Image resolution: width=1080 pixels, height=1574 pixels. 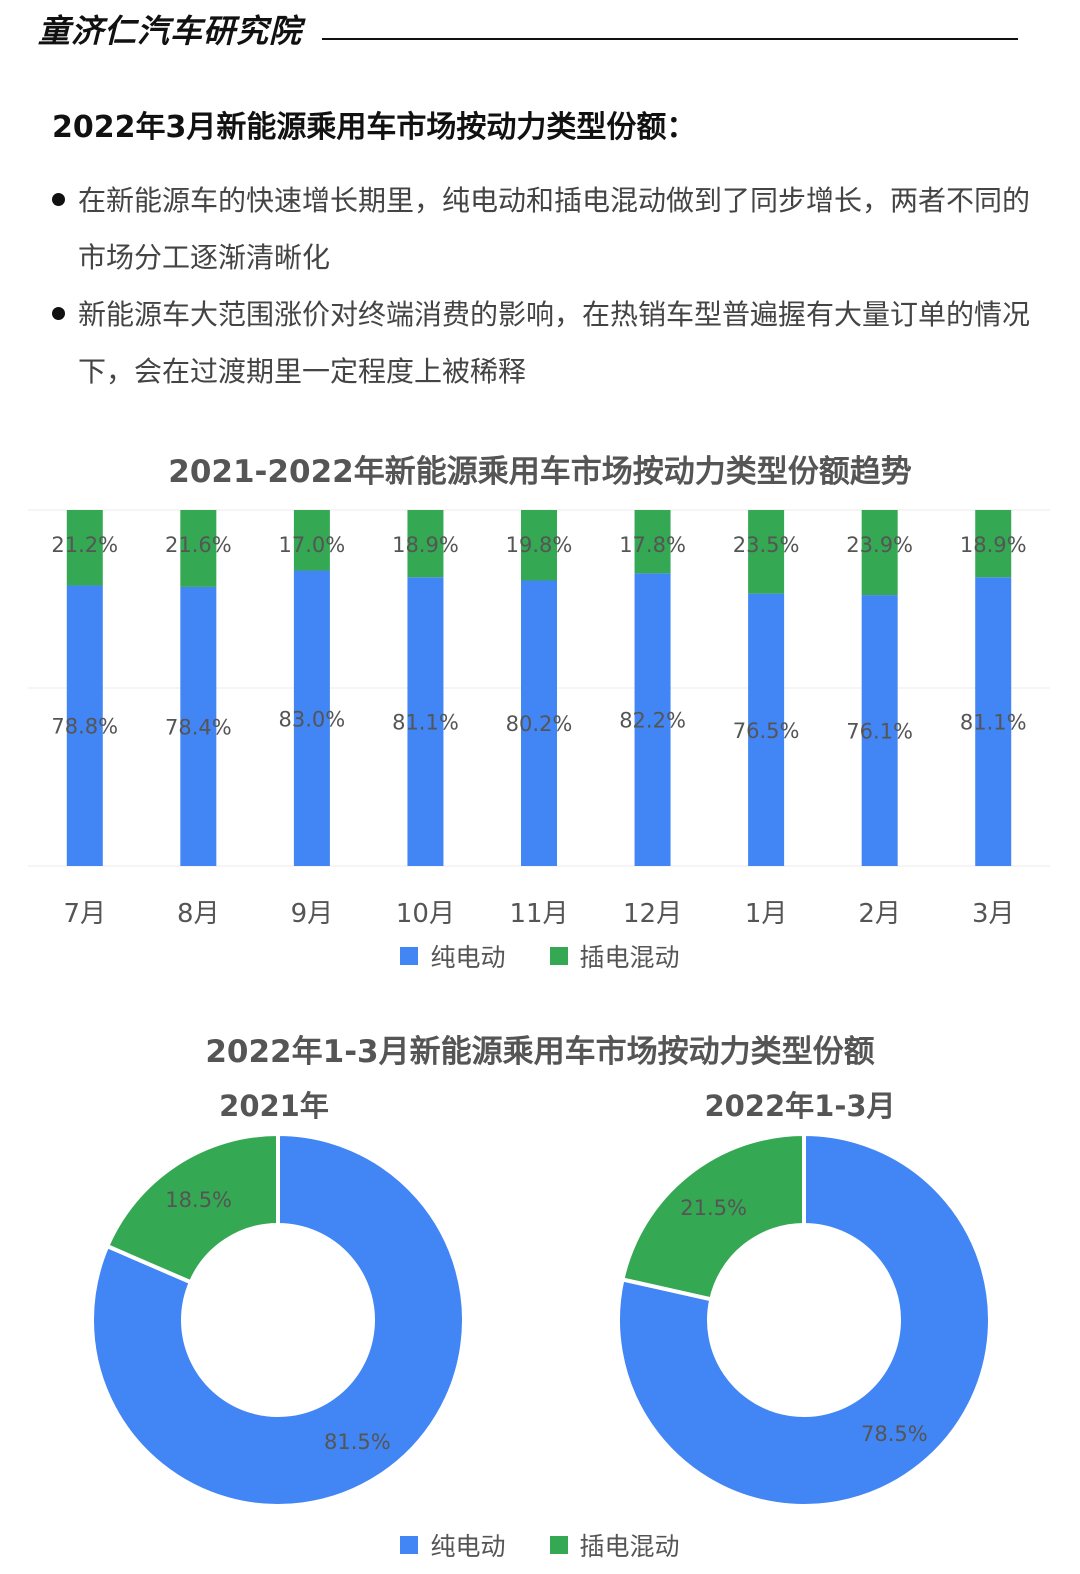 I want to click on data-label-phev: 19.8%, so click(x=539, y=545).